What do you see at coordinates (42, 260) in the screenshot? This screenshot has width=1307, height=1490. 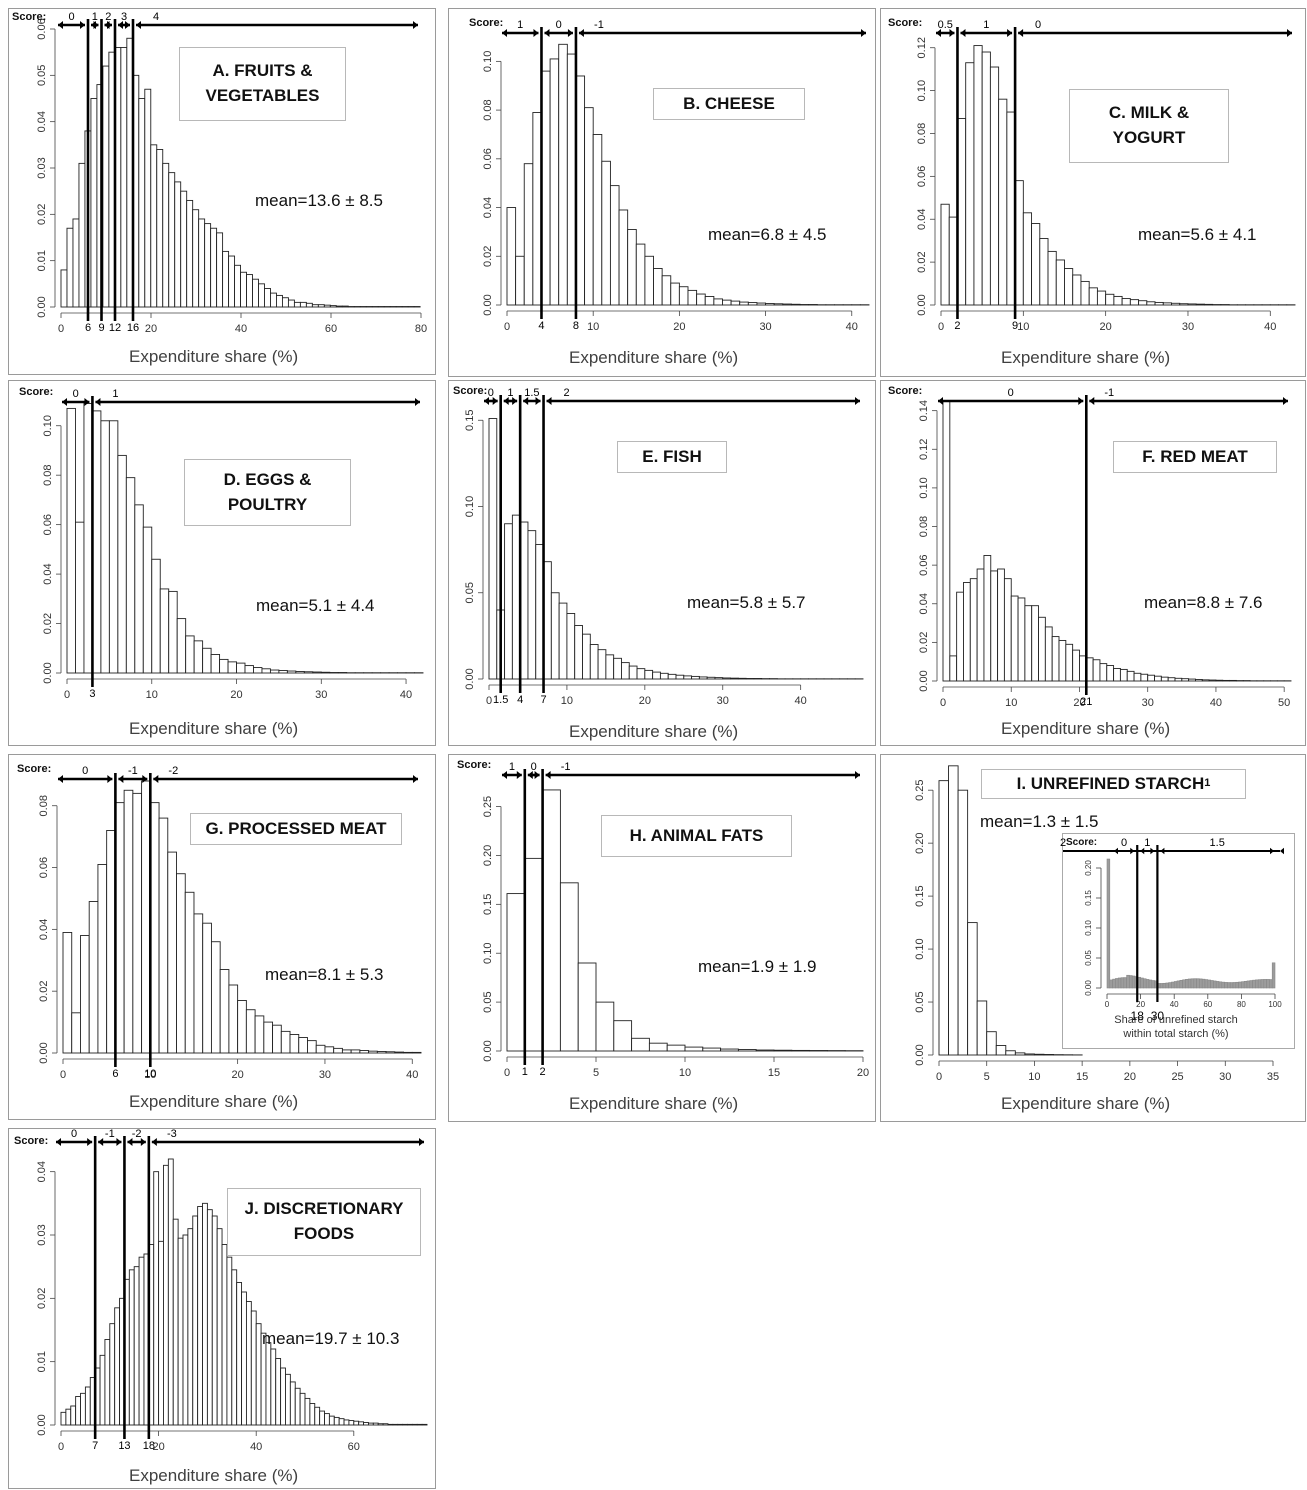 I see `y-tick-label: 0.01` at bounding box center [42, 260].